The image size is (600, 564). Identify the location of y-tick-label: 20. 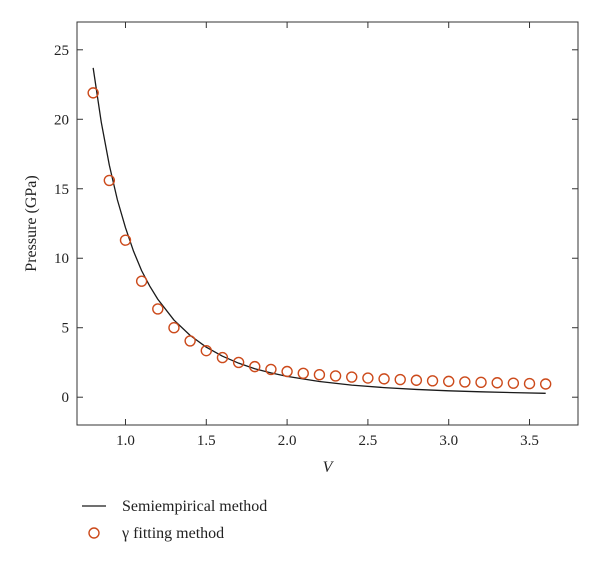
(61, 120).